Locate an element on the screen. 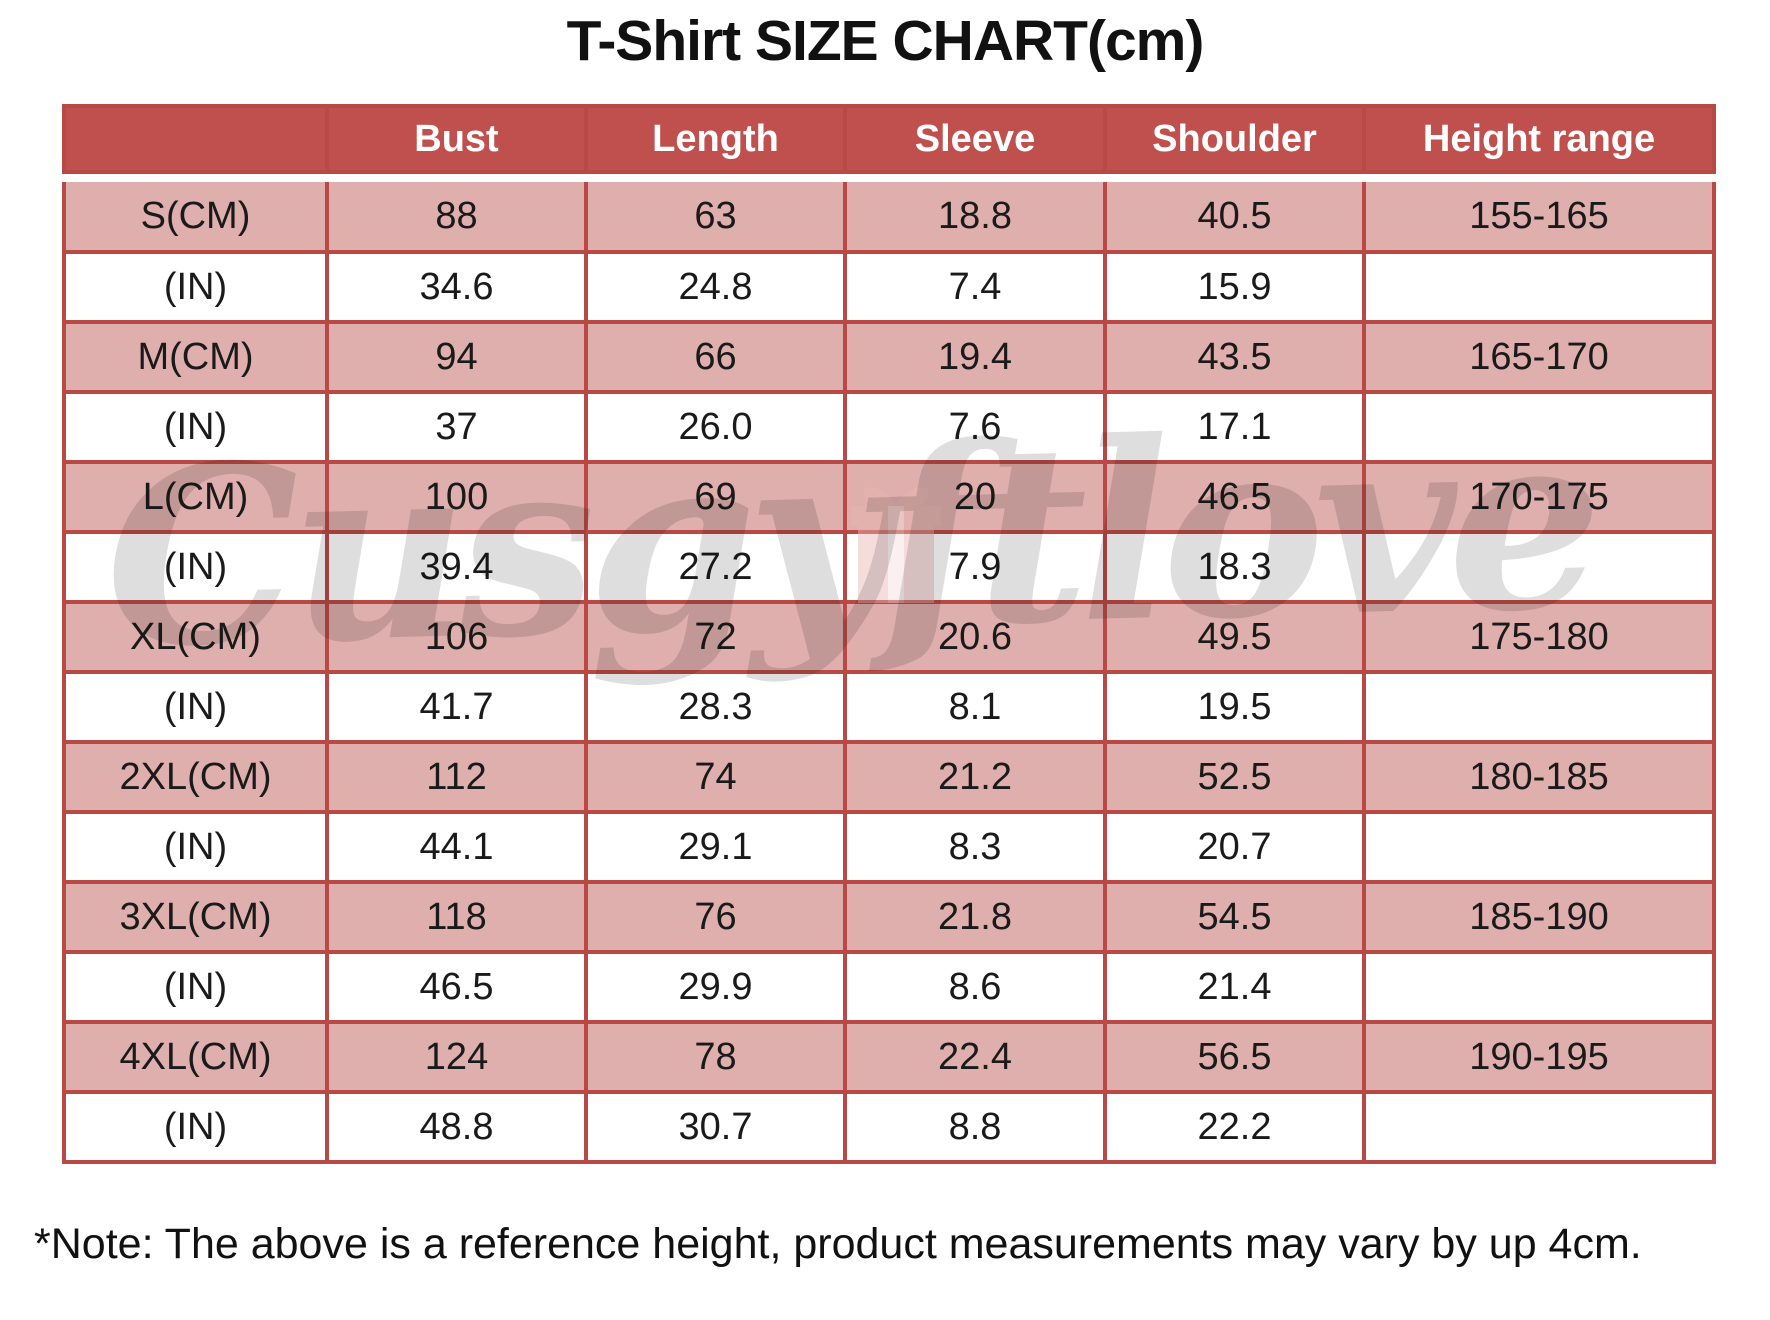  length-cell: 63 is located at coordinates (715, 218).